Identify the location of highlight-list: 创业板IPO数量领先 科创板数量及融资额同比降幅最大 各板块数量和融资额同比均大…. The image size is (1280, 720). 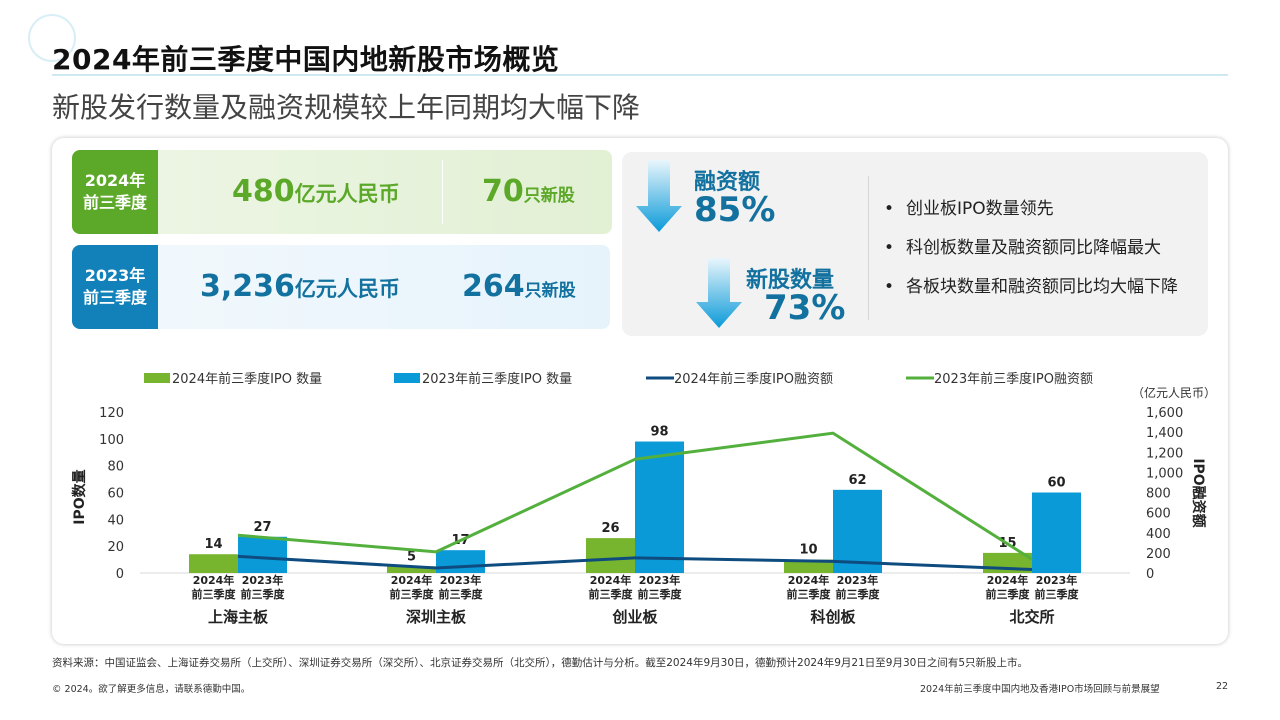
(1031, 252).